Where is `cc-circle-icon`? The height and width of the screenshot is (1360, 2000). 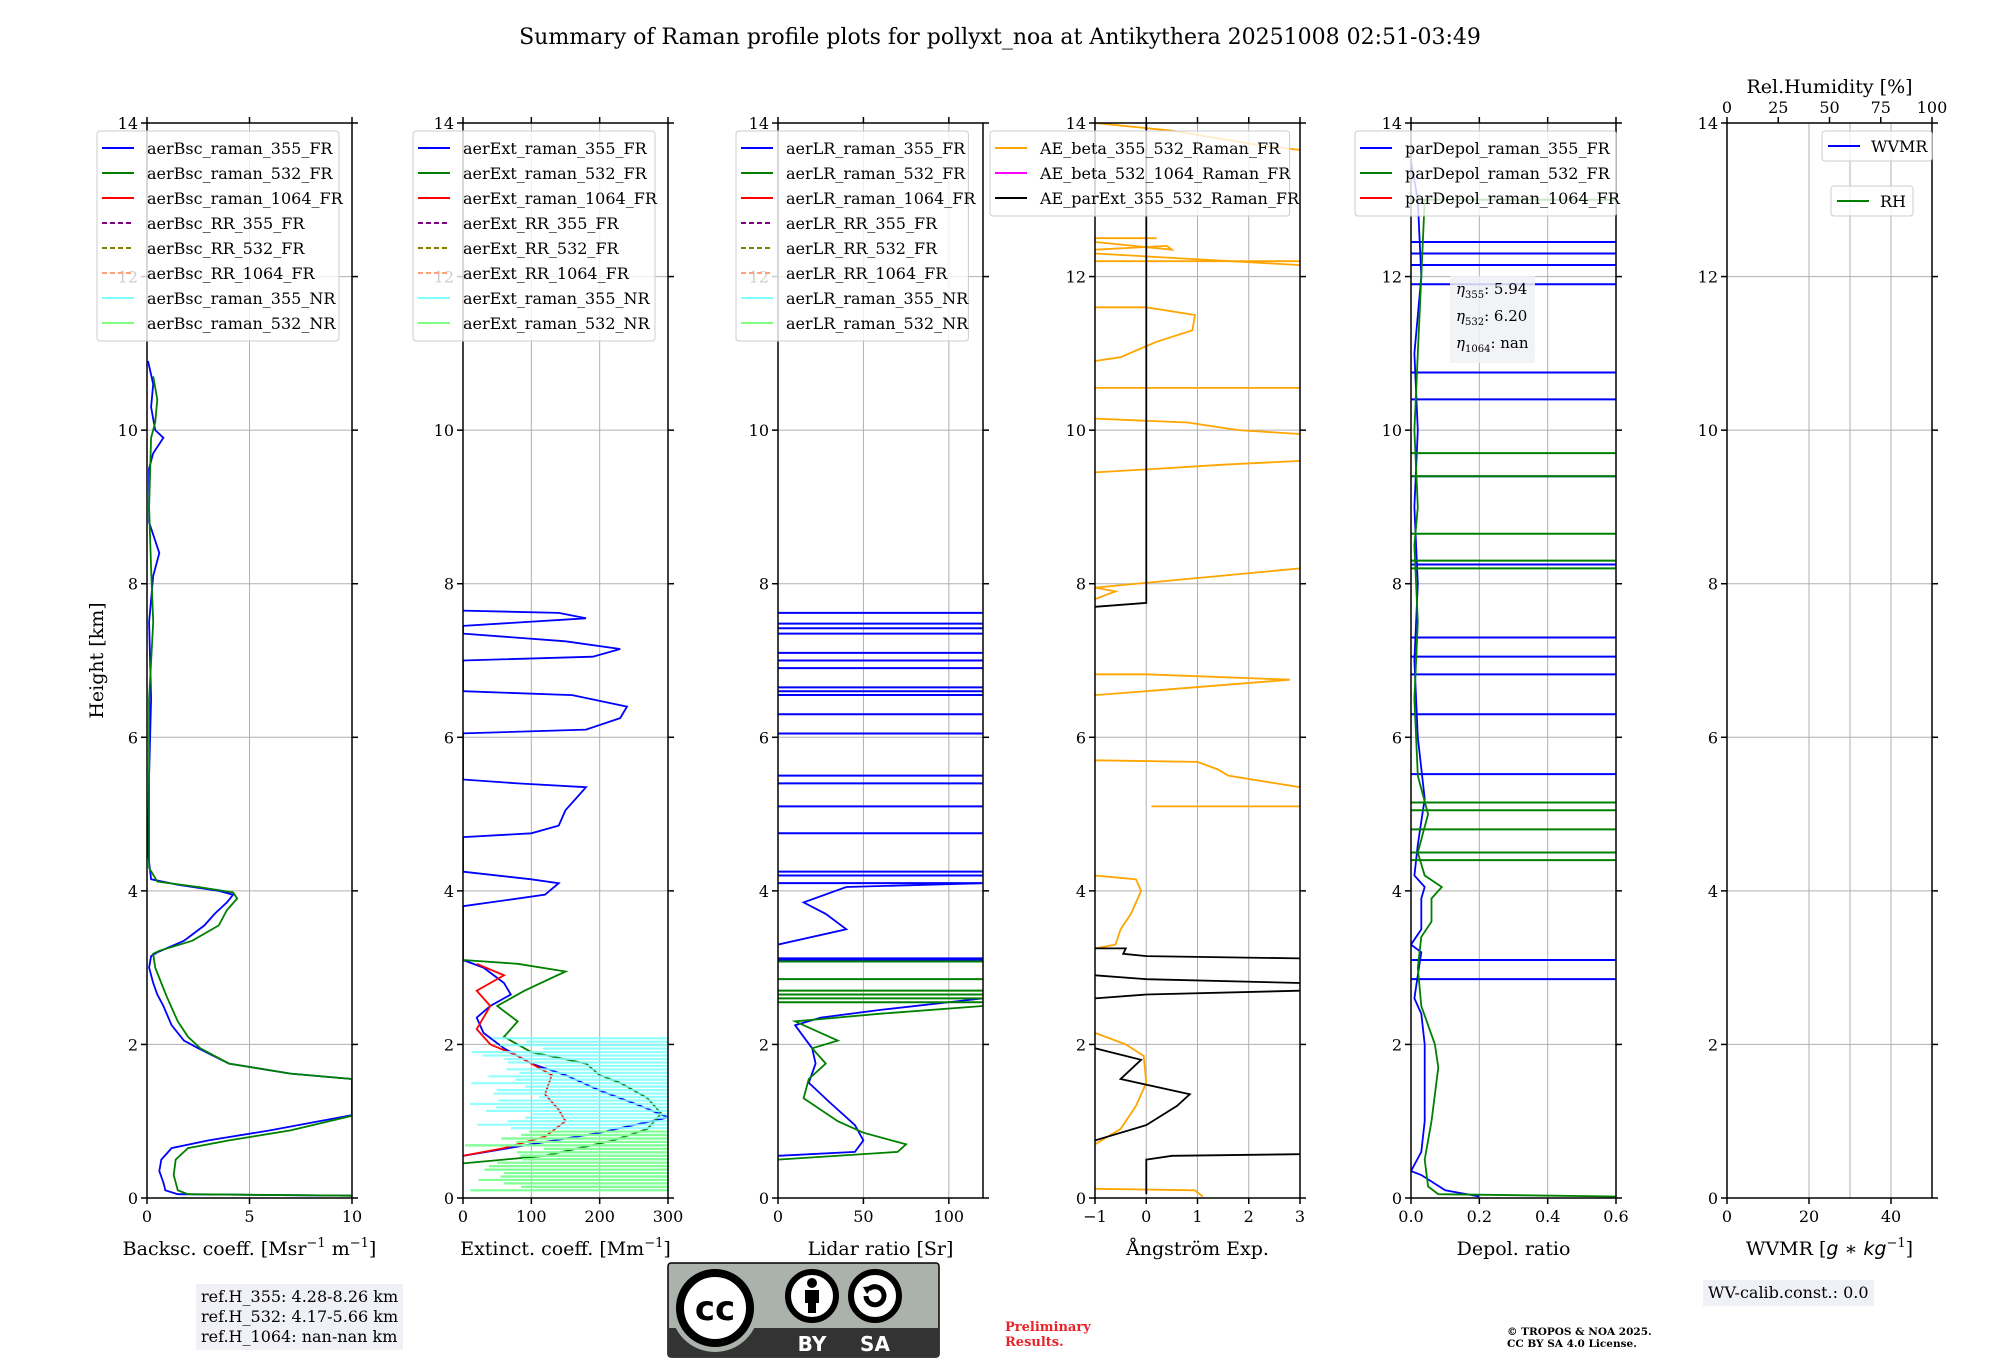 cc-circle-icon is located at coordinates (715, 1308).